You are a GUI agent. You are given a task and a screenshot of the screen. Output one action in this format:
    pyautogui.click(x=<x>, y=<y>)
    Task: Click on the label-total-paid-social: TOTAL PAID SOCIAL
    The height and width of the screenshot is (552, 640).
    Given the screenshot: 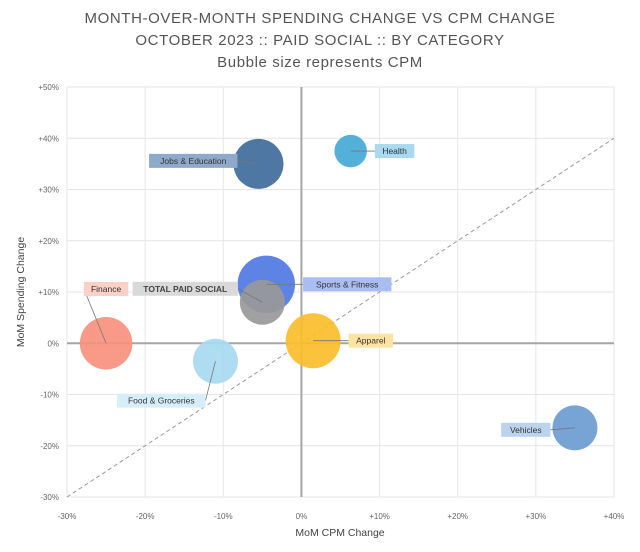 What is the action you would take?
    pyautogui.click(x=185, y=289)
    